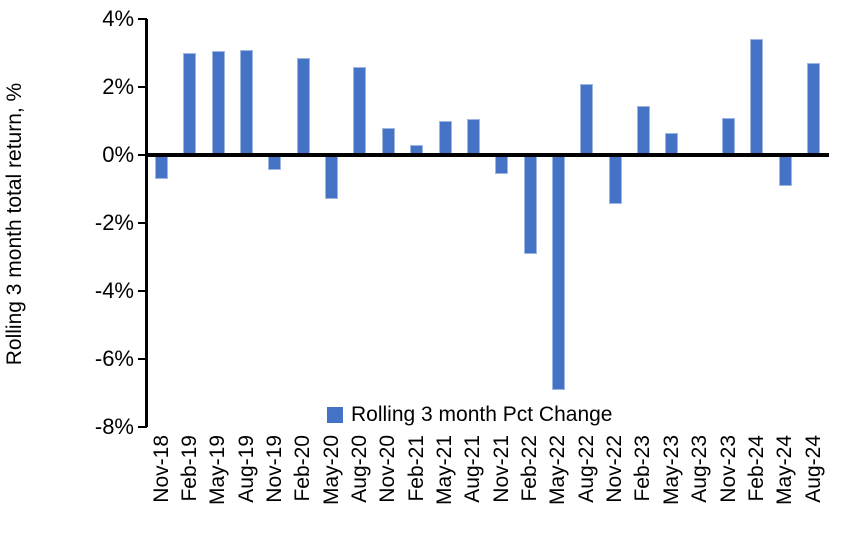 The width and height of the screenshot is (852, 539). Describe the element at coordinates (114, 290) in the screenshot. I see `y-tick-label: -4%` at that location.